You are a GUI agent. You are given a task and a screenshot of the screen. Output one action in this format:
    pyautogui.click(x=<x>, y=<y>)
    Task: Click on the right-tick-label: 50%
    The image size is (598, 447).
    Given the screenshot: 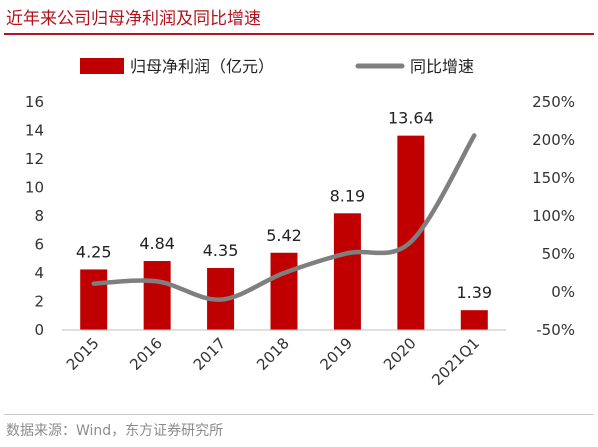 What is the action you would take?
    pyautogui.click(x=558, y=254)
    